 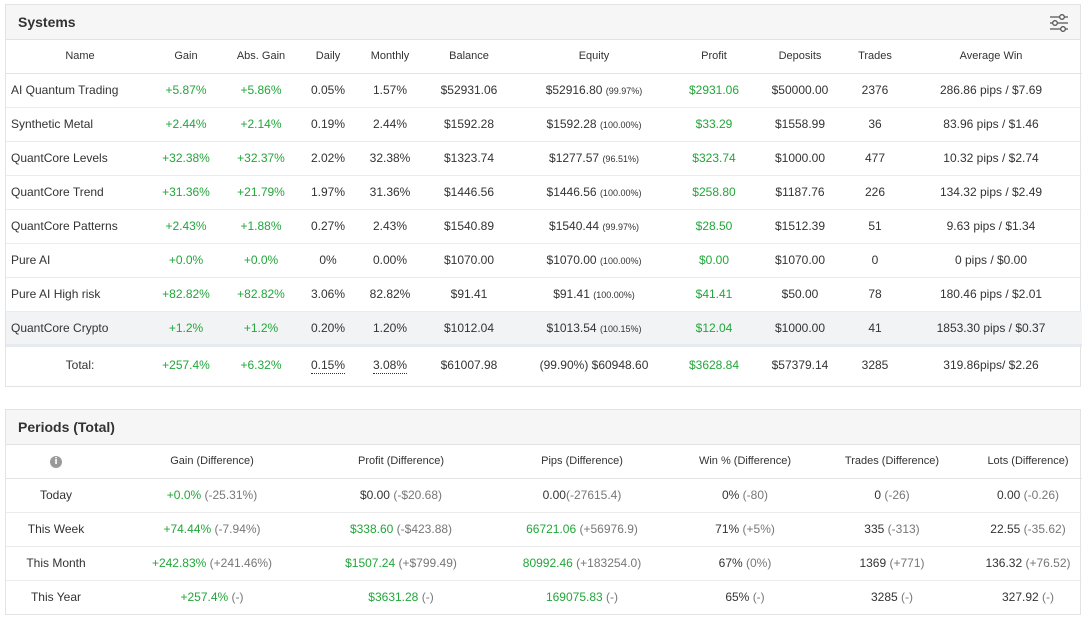 What do you see at coordinates (80, 192) in the screenshot?
I see `system-name: QuantCore Trend` at bounding box center [80, 192].